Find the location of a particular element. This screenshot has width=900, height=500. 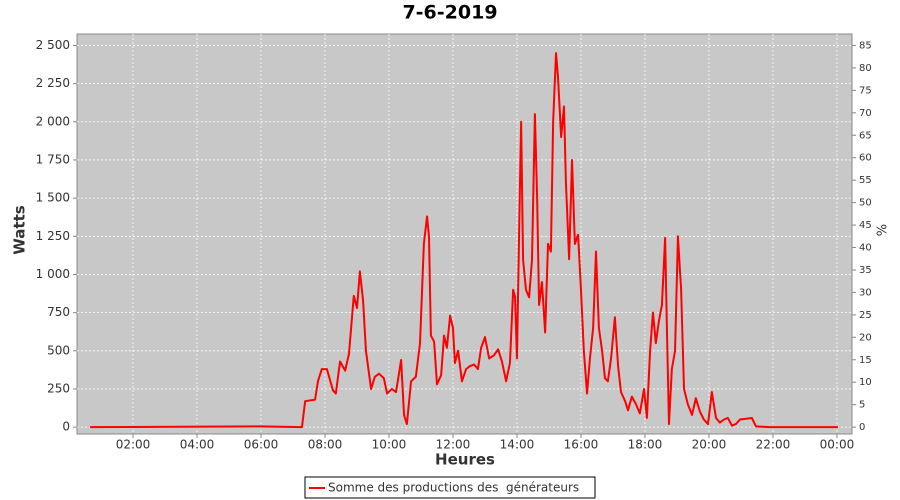

y-tick-label: 500 is located at coordinates (58, 350).